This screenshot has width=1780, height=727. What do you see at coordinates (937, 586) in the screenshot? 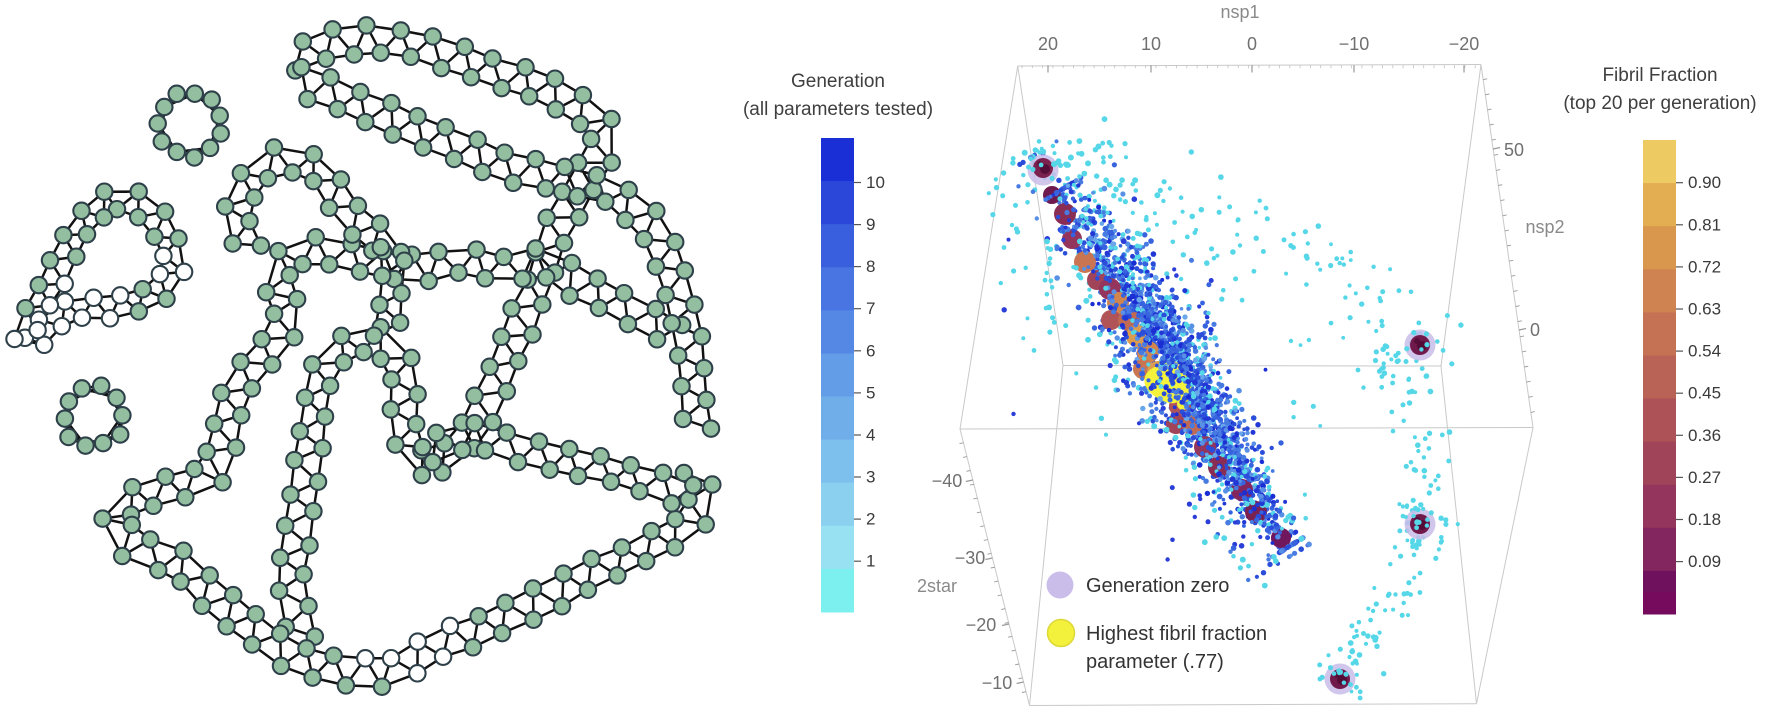
I see `svg-text: 2star` at bounding box center [937, 586].